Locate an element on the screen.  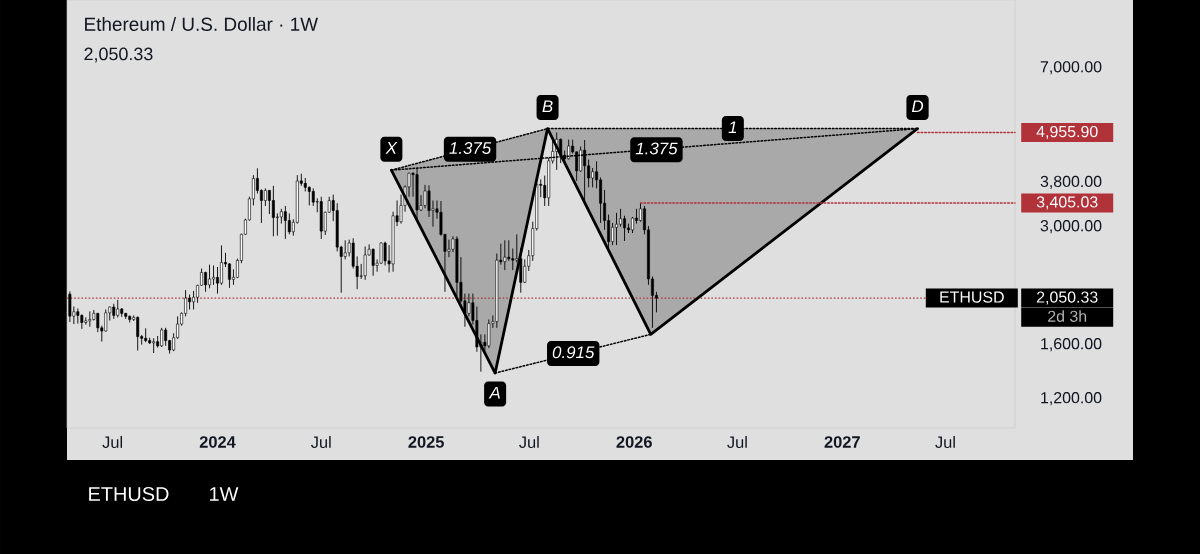
y-tick-label: 3,800.00 is located at coordinates (1071, 182).